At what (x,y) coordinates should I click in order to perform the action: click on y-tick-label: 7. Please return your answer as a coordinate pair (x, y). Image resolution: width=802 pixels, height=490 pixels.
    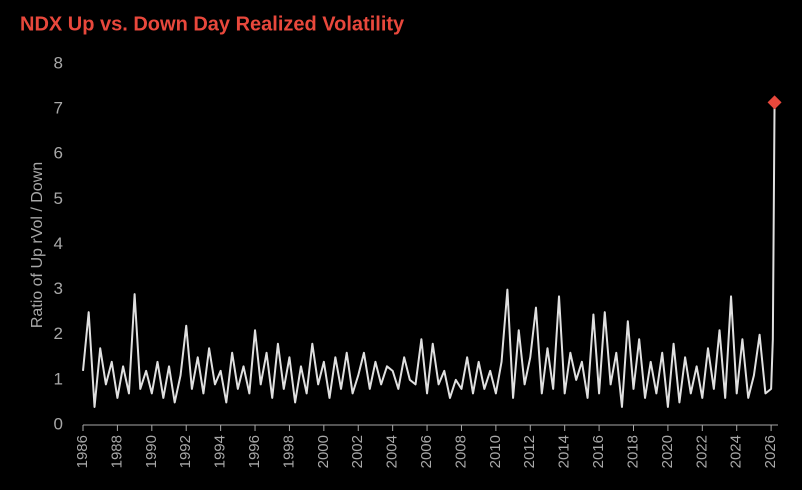
    Looking at the image, I should click on (58, 108).